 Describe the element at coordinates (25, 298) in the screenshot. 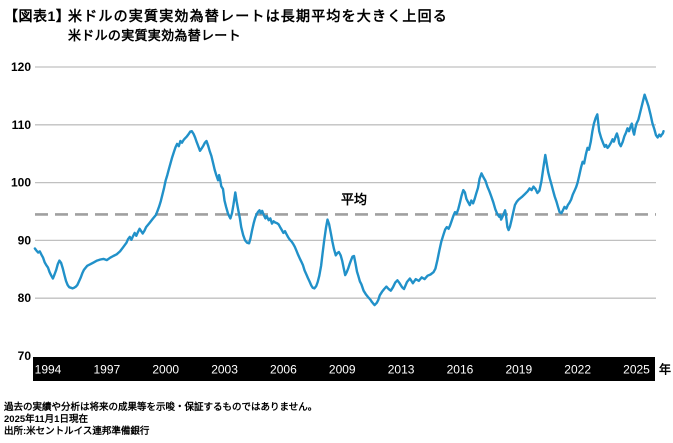

I see `y-tick-label: 80` at that location.